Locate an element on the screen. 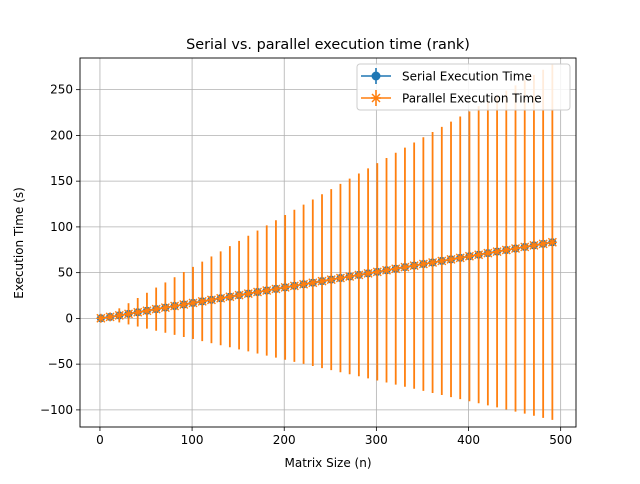 This screenshot has height=484, width=640. legend-box is located at coordinates (463, 87).